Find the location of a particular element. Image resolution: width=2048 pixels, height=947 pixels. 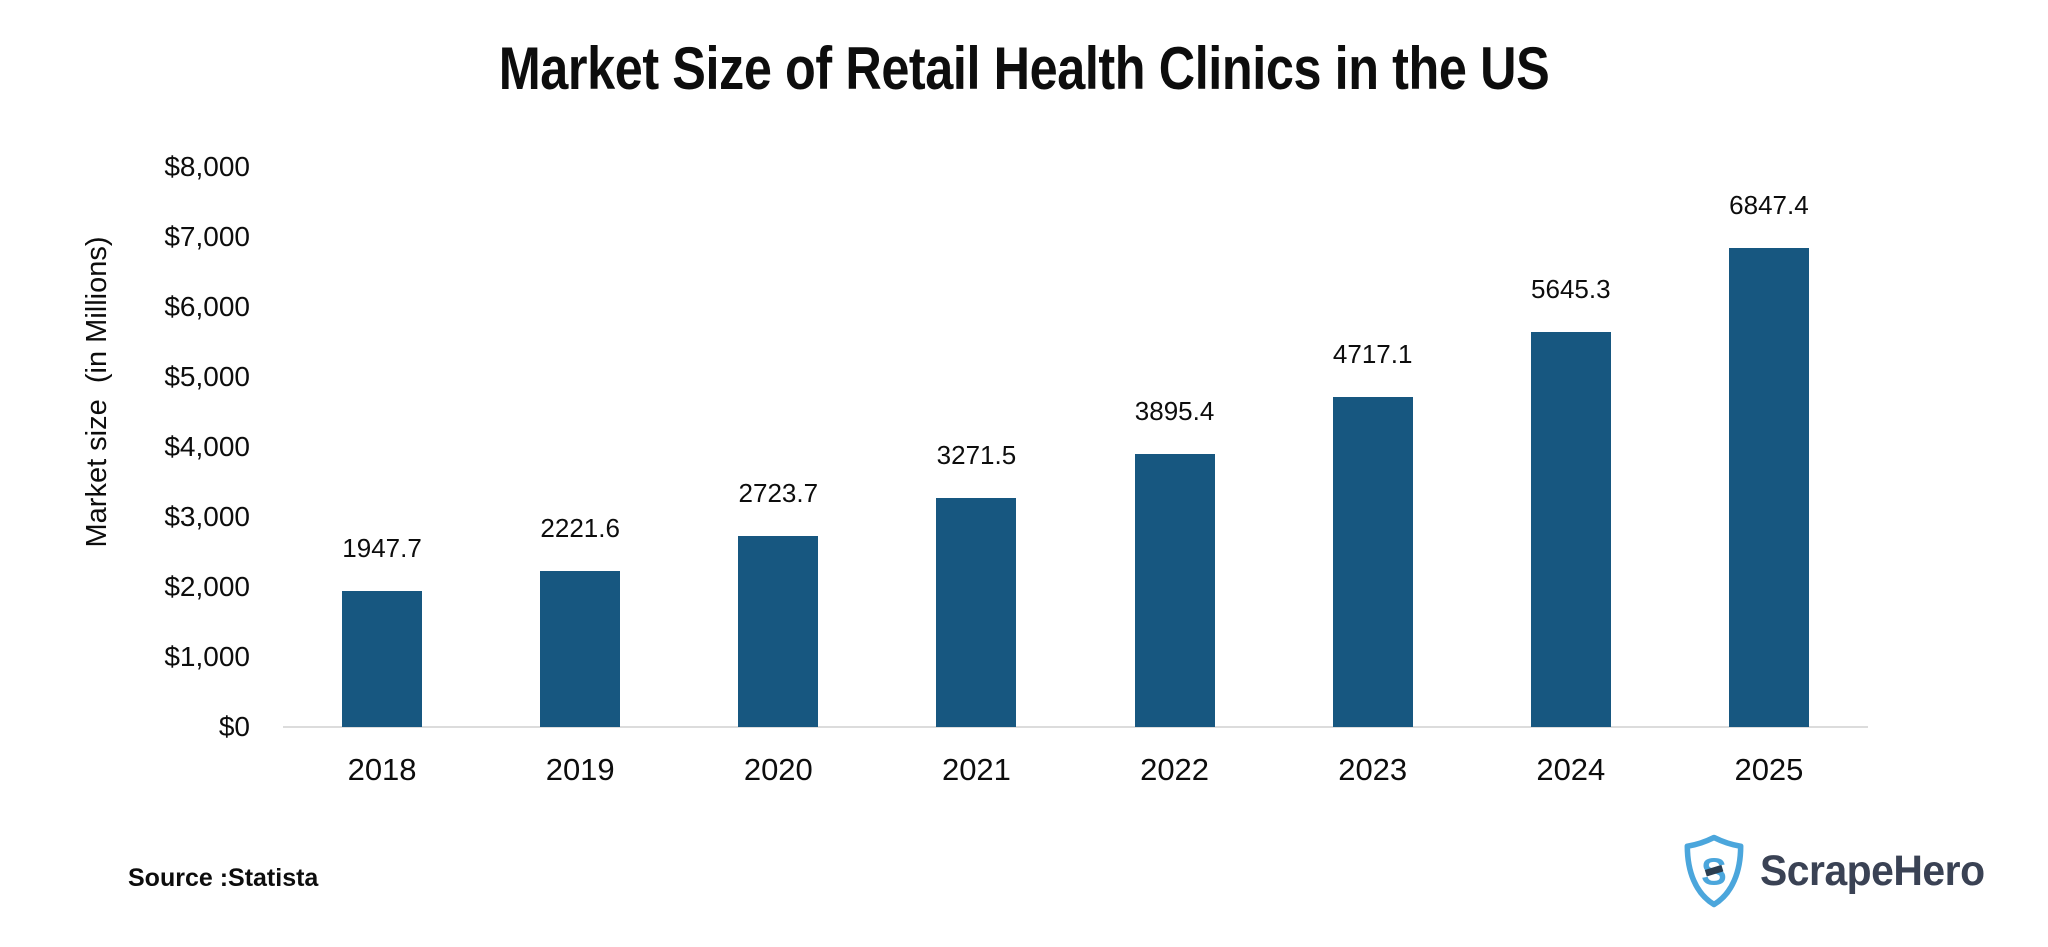

bar-2018 is located at coordinates (382, 658).